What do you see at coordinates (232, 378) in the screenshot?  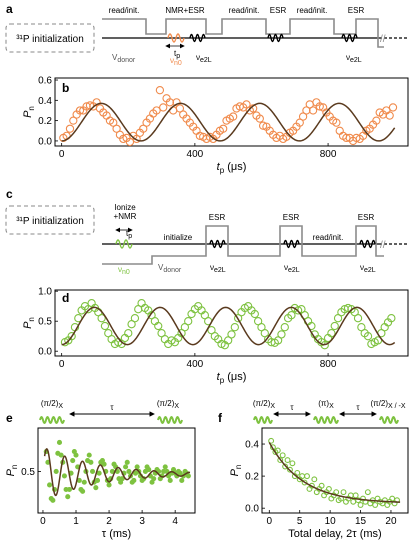 I see `x-axis-label-d: tp (μs)` at bounding box center [232, 378].